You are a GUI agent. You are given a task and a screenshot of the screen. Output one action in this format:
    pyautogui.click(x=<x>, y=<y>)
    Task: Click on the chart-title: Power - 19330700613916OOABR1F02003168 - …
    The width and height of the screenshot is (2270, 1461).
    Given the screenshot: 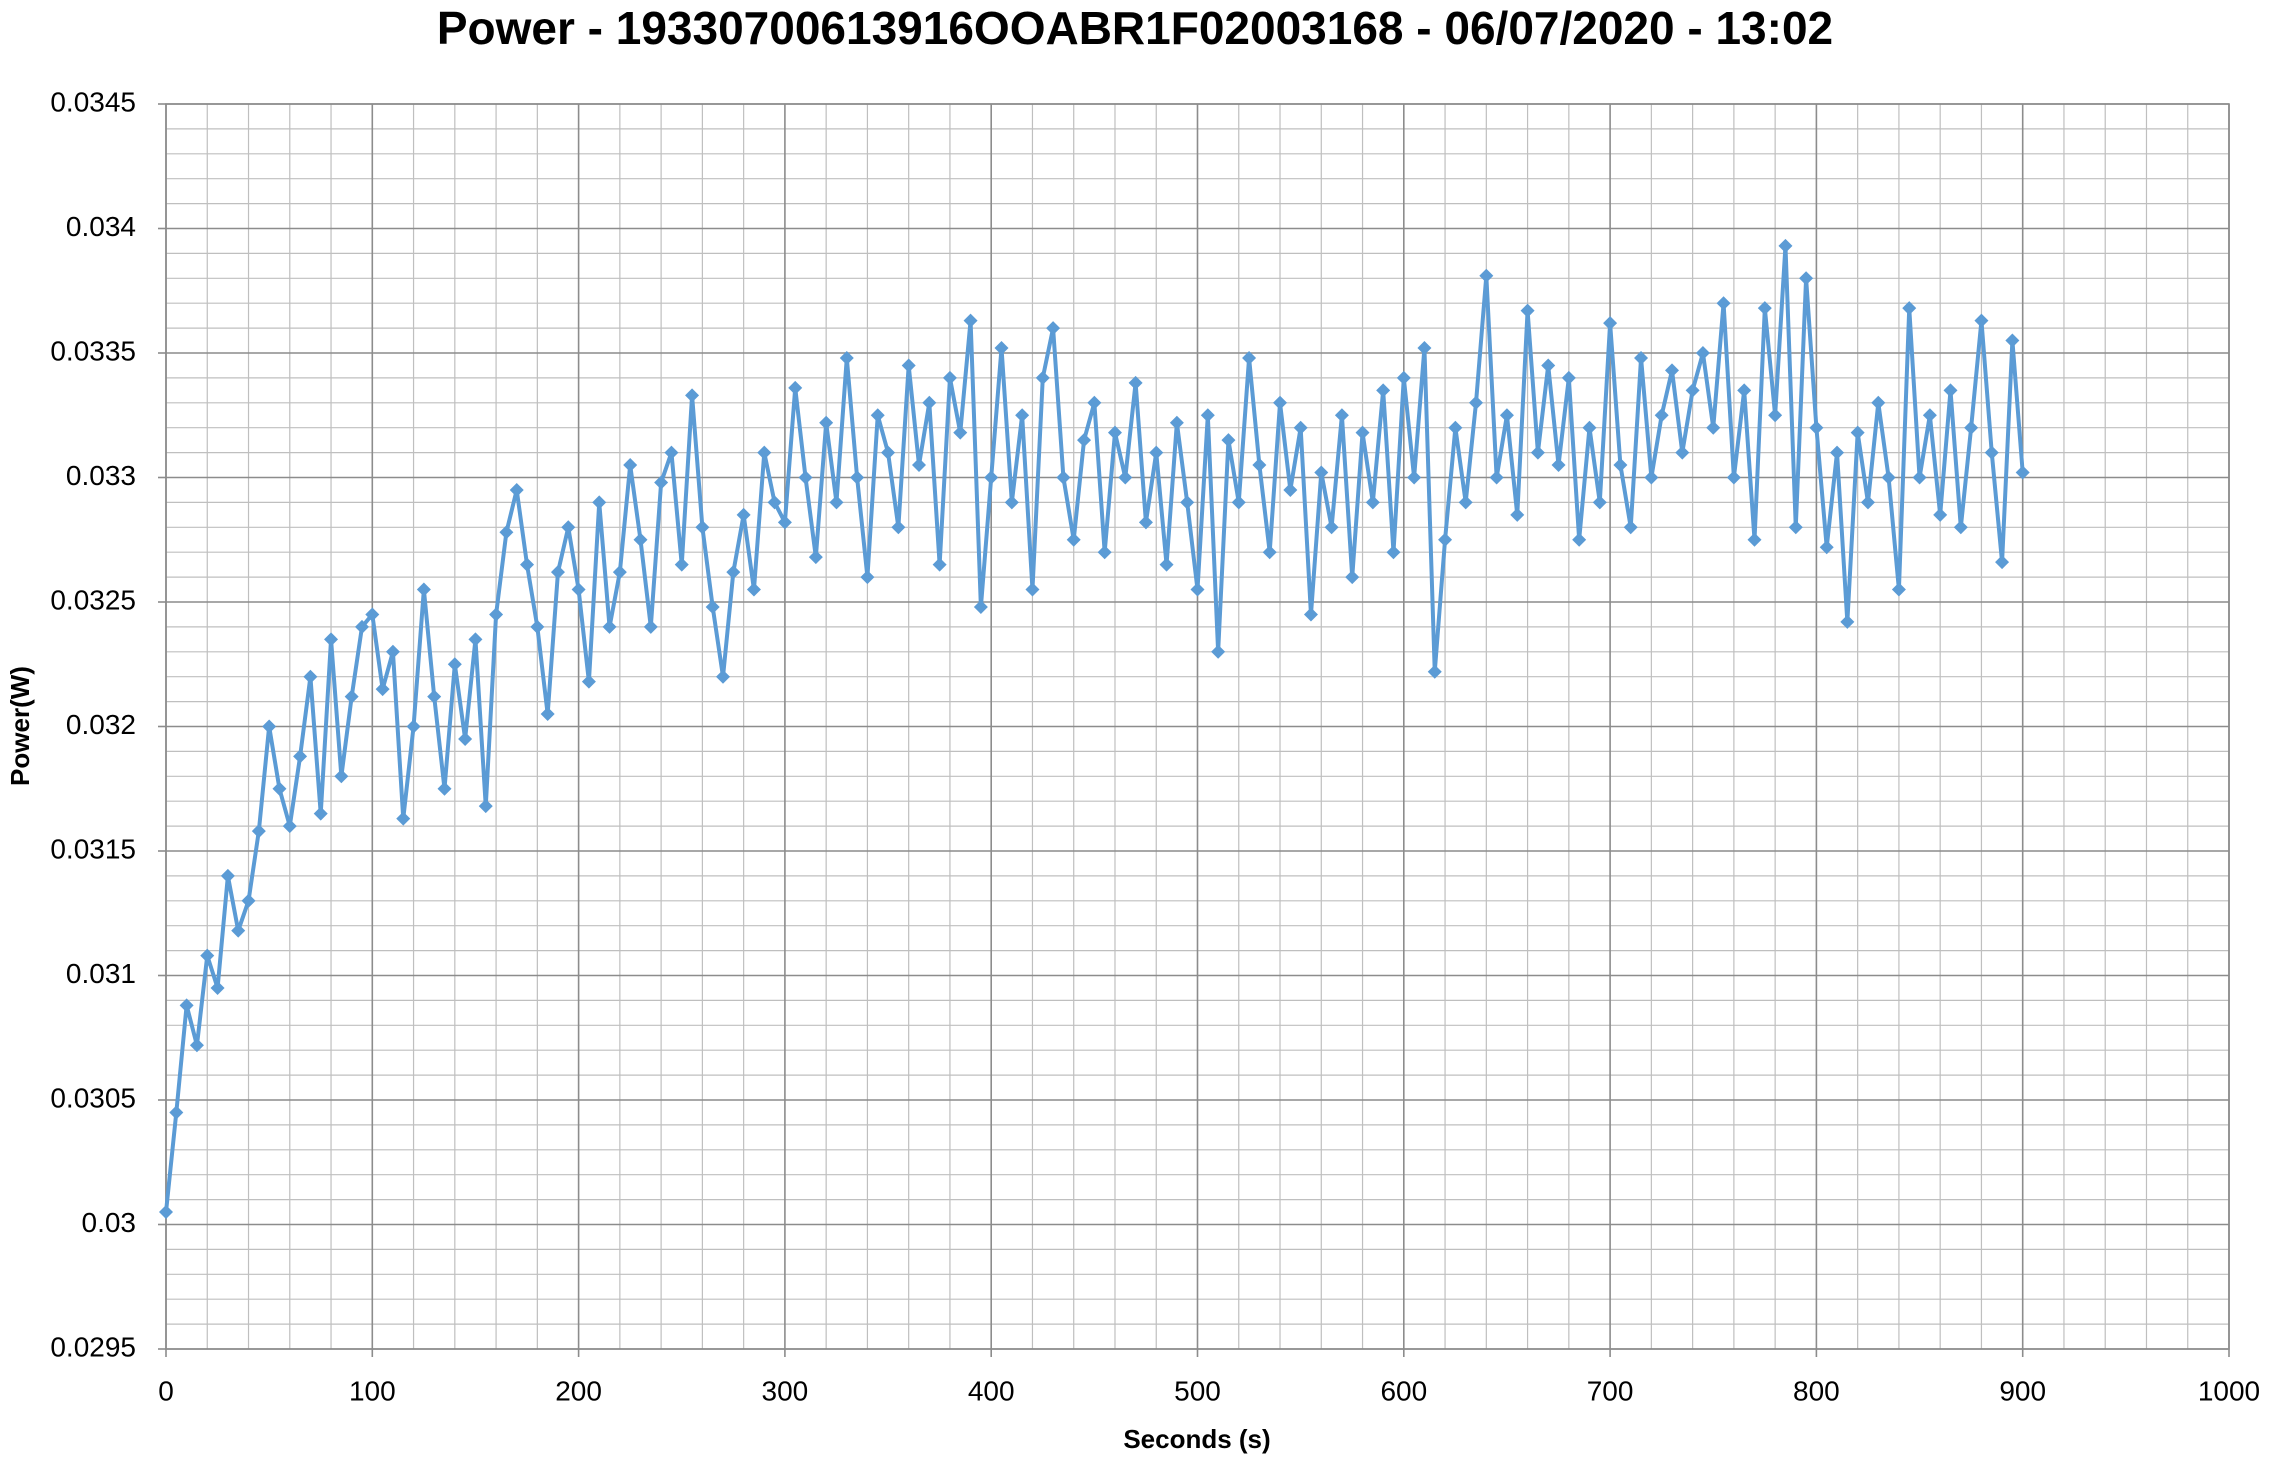 What is the action you would take?
    pyautogui.click(x=1135, y=28)
    